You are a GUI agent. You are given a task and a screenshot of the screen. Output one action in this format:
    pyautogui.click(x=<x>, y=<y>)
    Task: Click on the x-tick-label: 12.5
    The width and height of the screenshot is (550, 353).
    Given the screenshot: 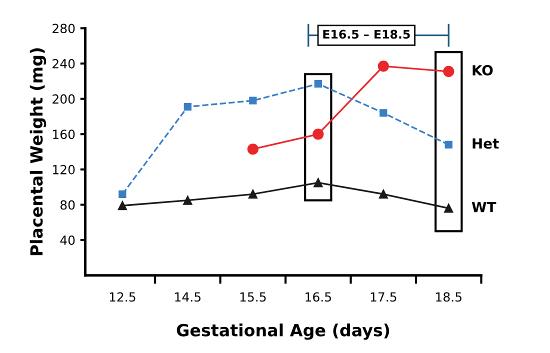 What is the action you would take?
    pyautogui.click(x=123, y=297)
    